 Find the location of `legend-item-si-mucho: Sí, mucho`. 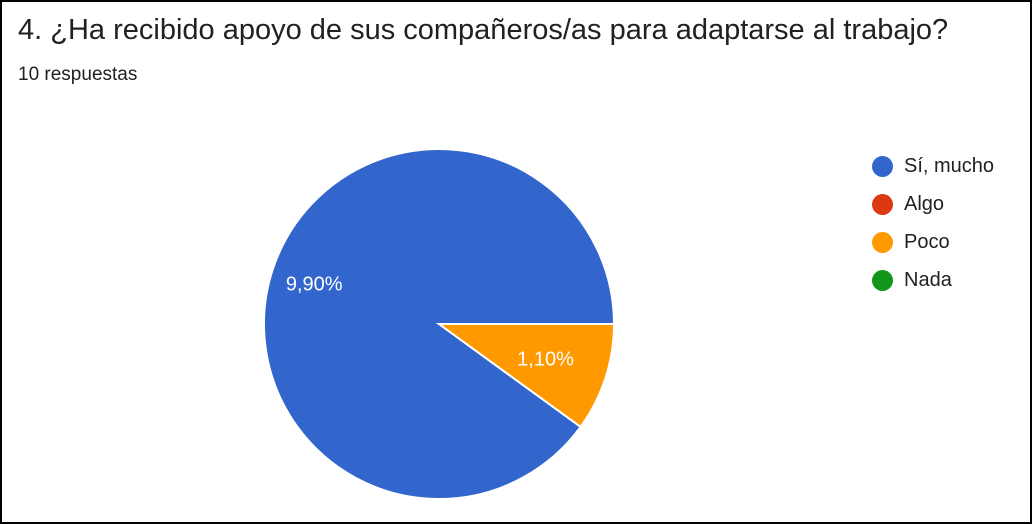

legend-item-si-mucho: Sí, mucho is located at coordinates (933, 166).